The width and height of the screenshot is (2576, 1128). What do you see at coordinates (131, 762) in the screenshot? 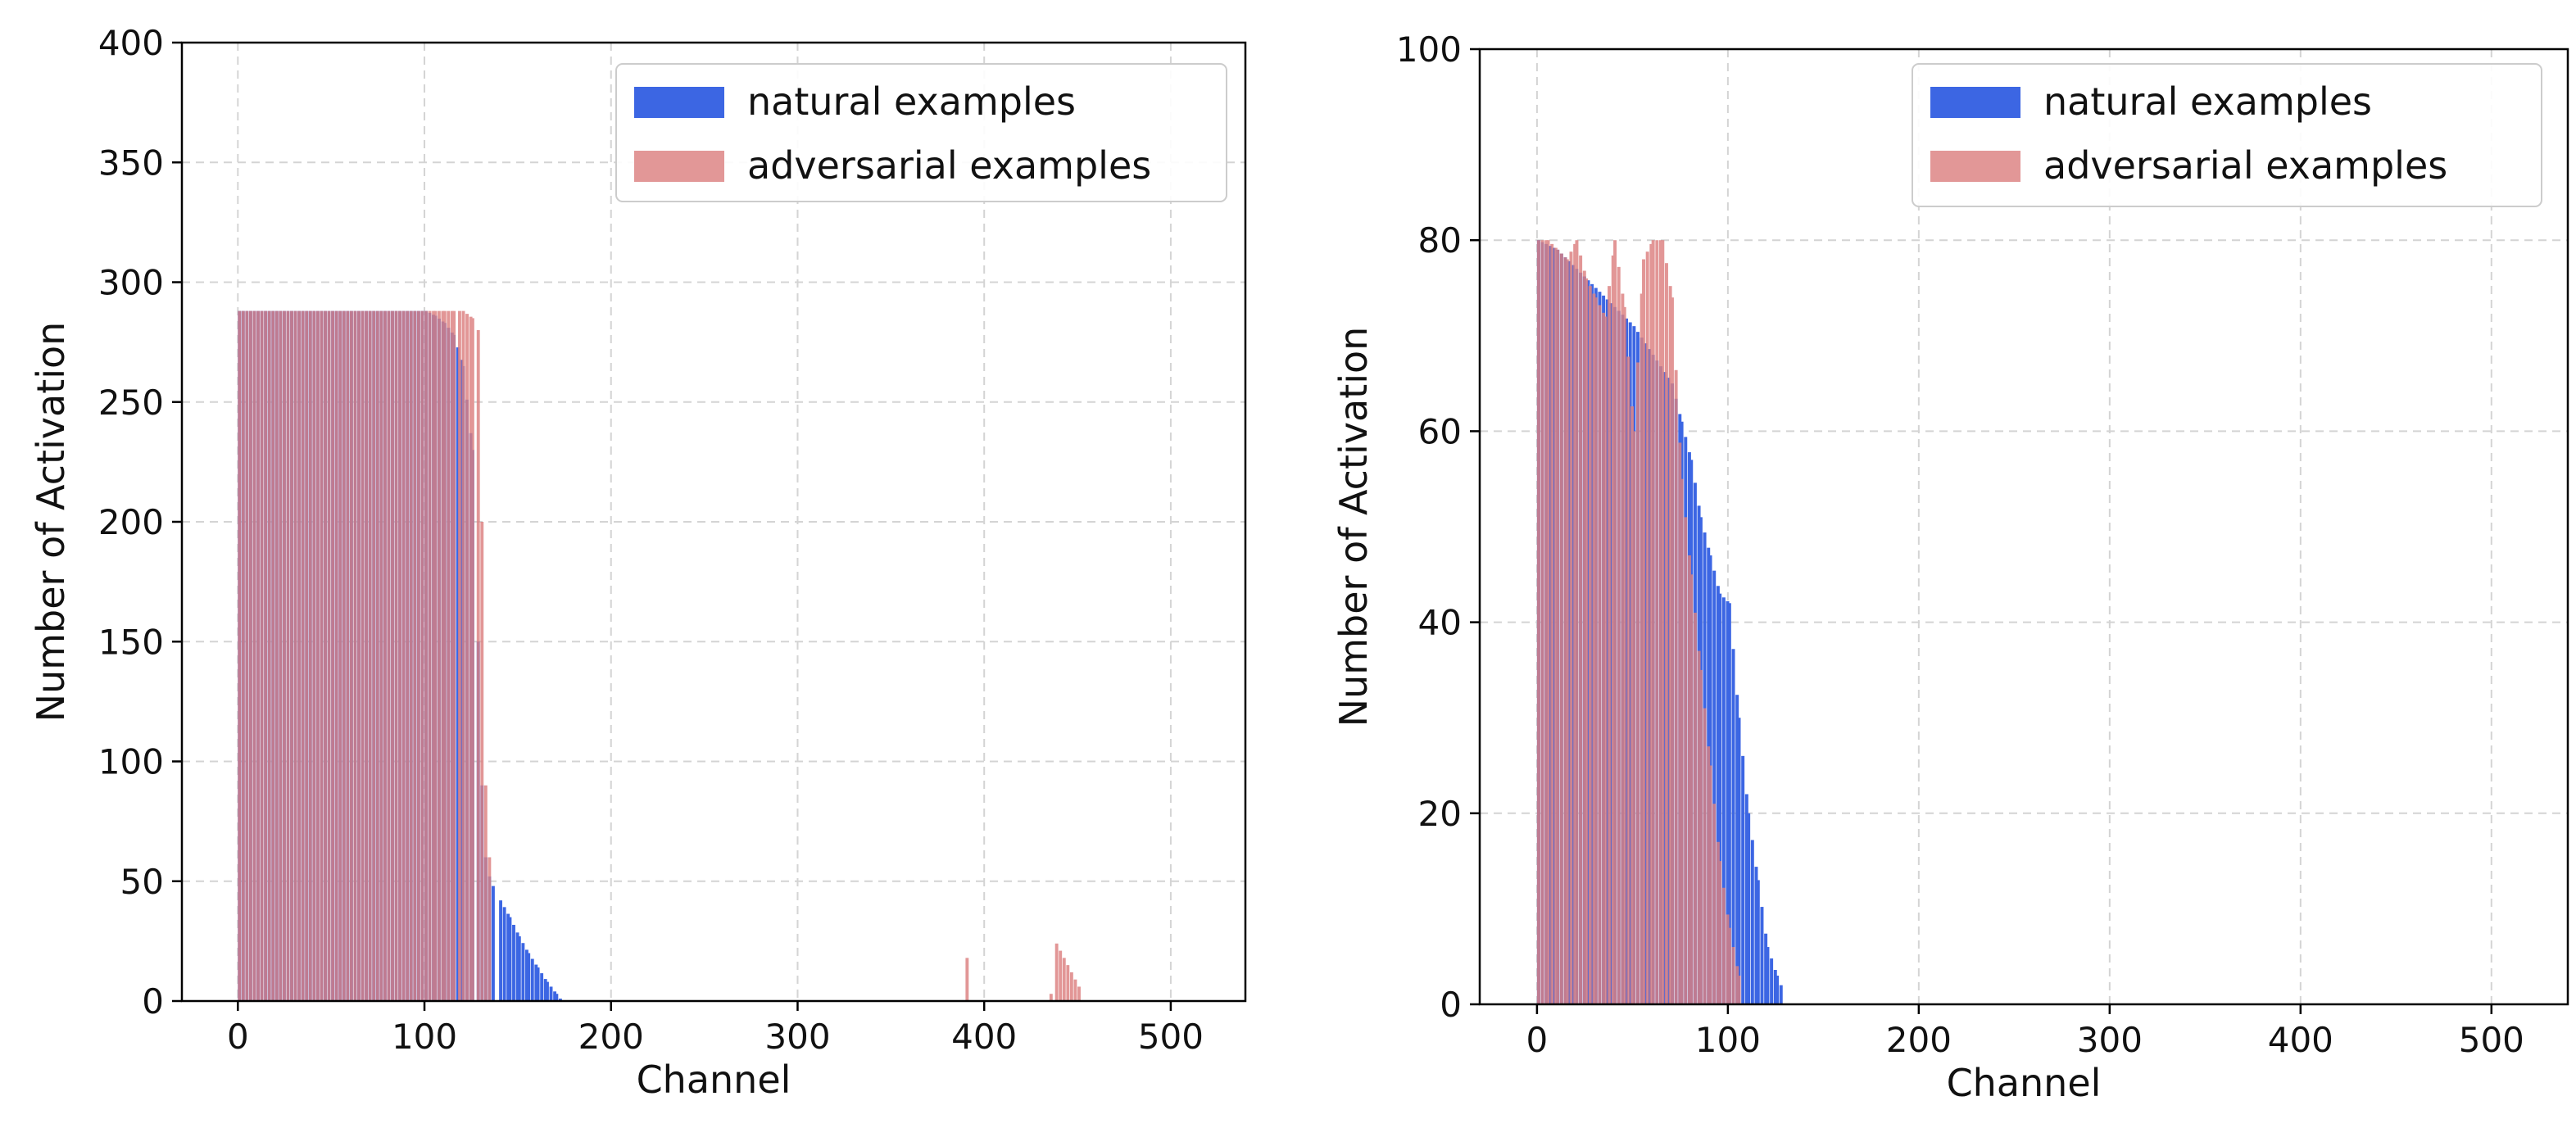
I see `y-tick-label: 100` at bounding box center [131, 762].